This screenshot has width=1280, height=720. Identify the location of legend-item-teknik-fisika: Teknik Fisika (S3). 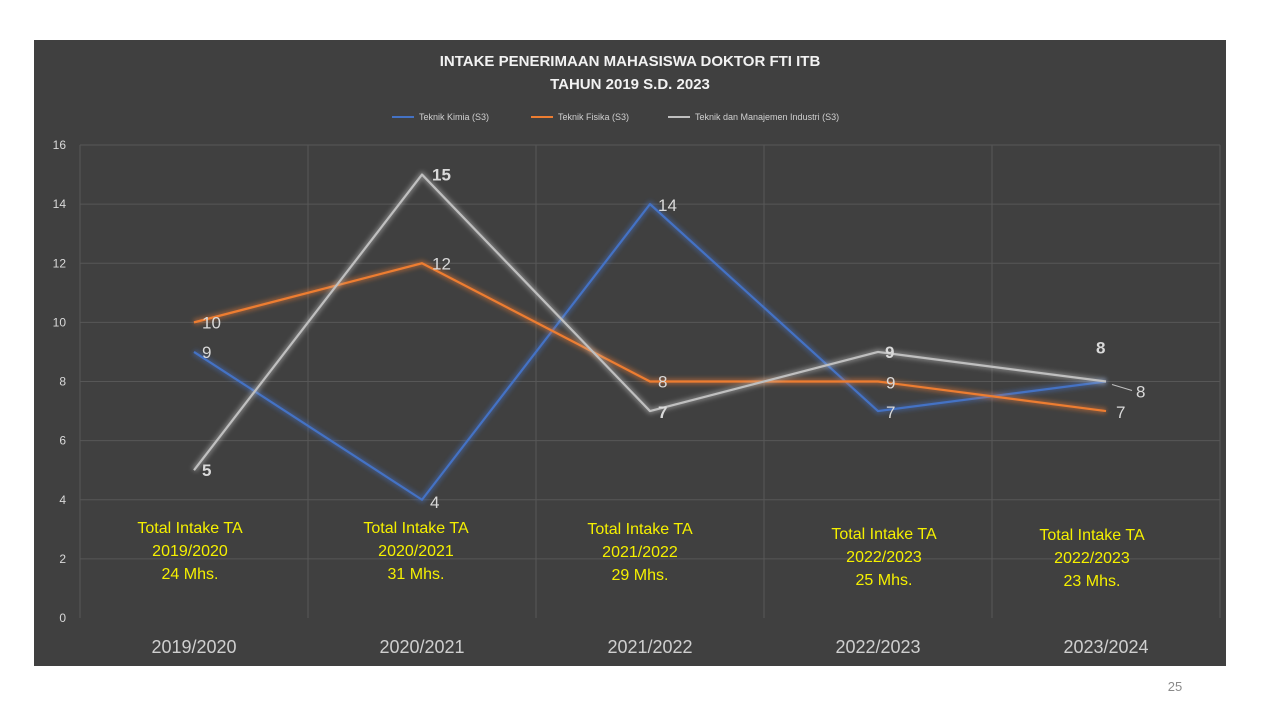
(580, 117).